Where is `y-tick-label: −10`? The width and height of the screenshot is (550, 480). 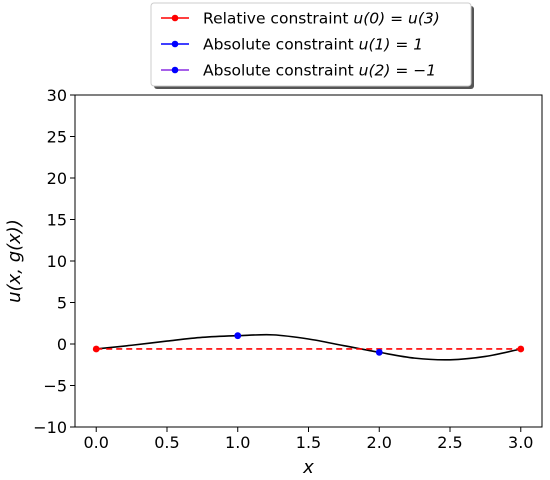
y-tick-label: −10 is located at coordinates (50, 427).